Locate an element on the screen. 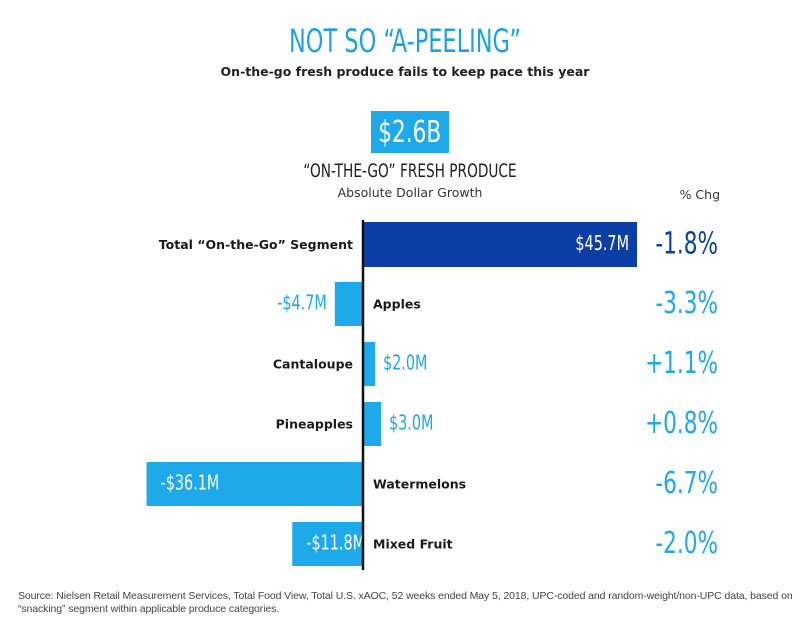  bar-value-label-group: $3.0M is located at coordinates (411, 424).